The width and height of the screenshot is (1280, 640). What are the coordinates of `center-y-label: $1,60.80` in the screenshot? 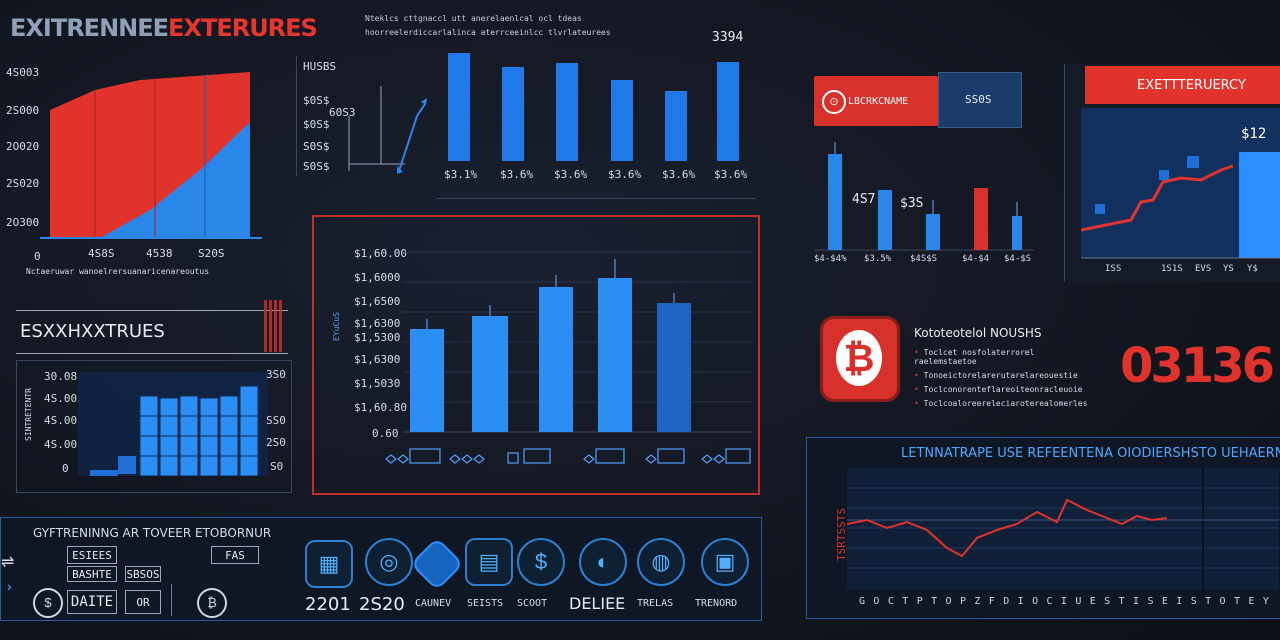 It's located at (380, 407).